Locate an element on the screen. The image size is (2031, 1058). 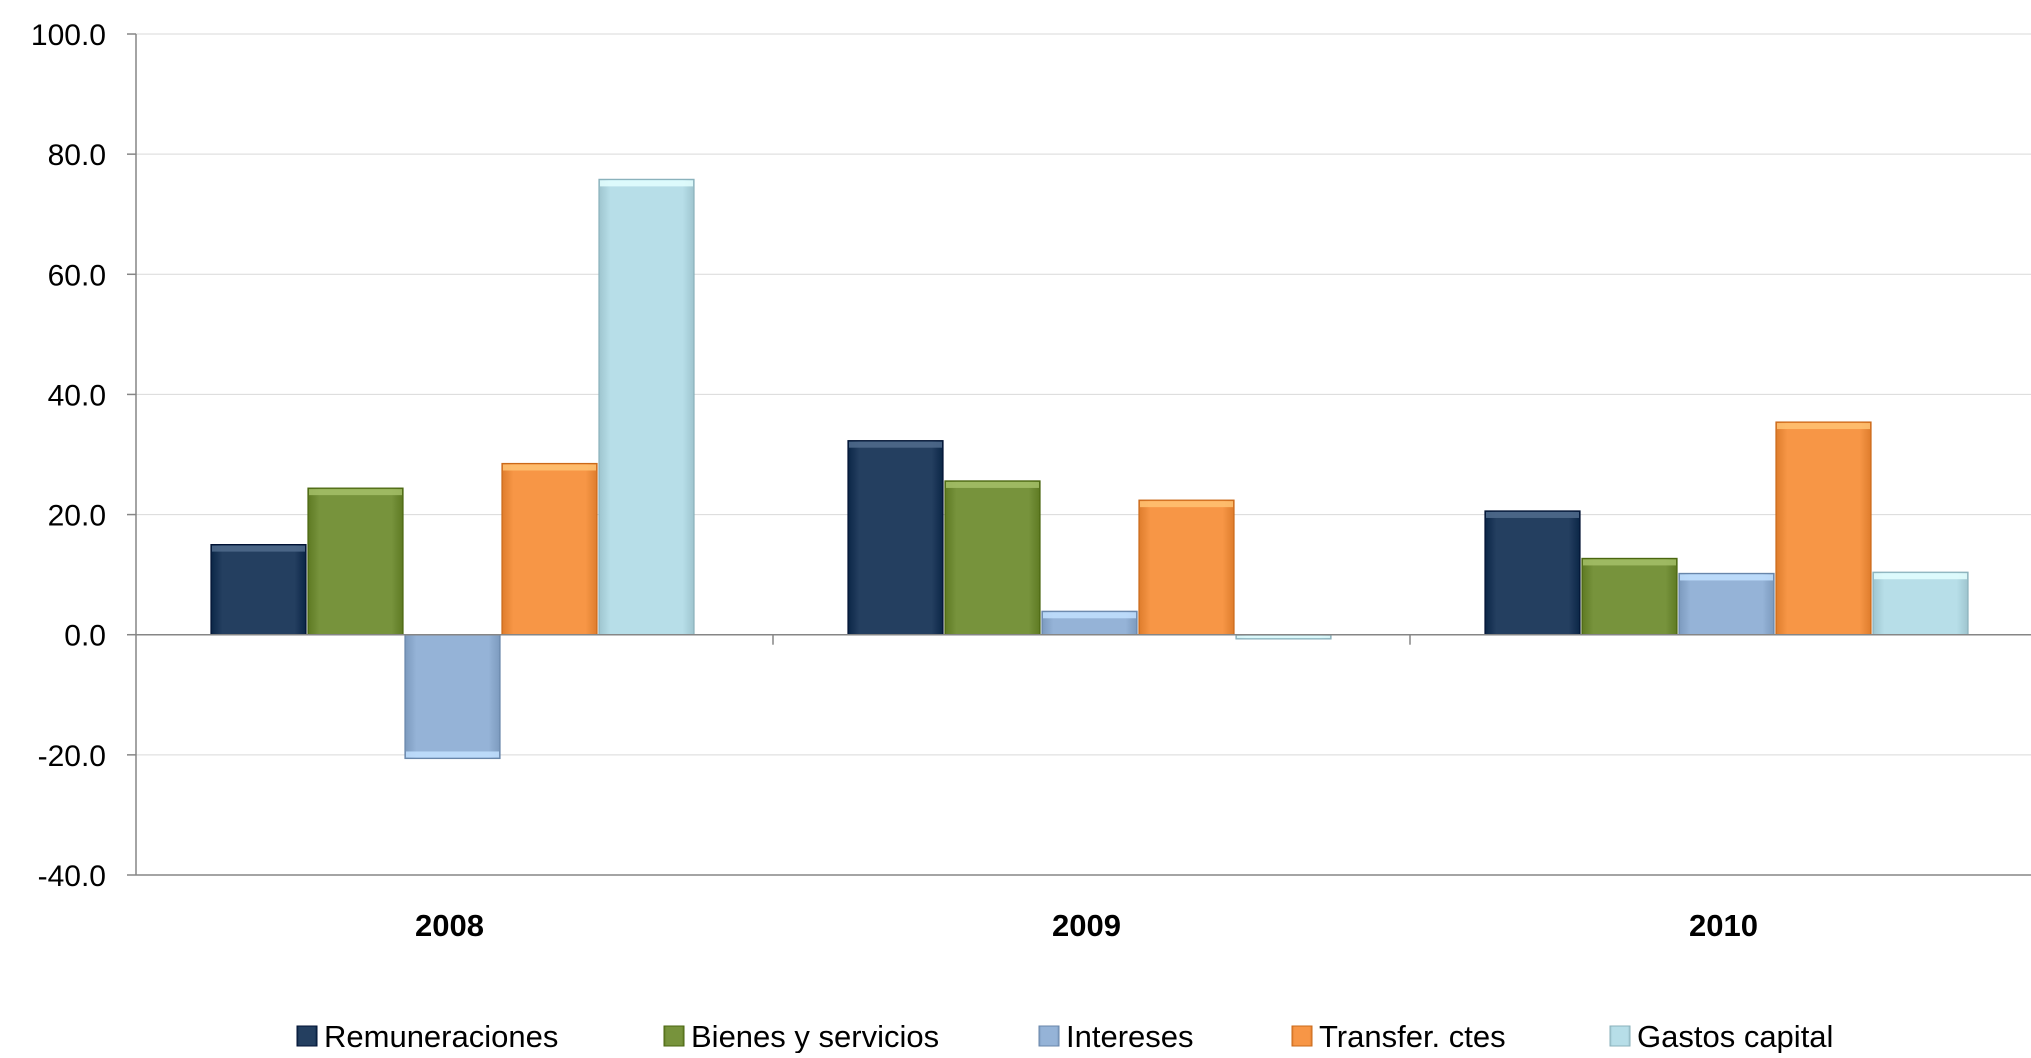
bar-intereses-2008 is located at coordinates (452, 697).